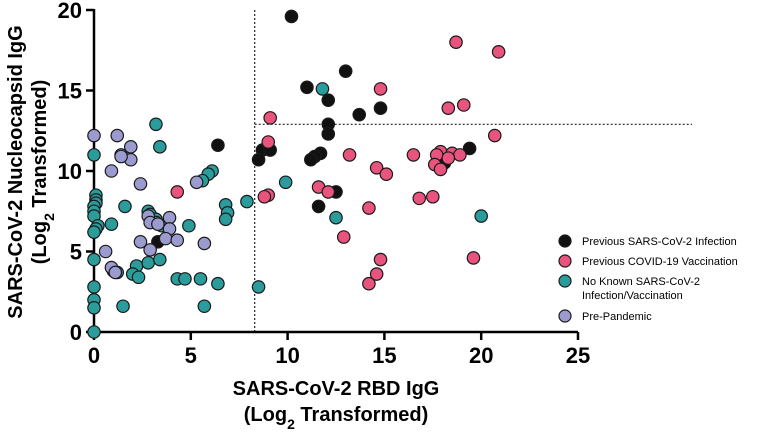 The height and width of the screenshot is (435, 758). I want to click on y-tick-label: 10, so click(70, 171).